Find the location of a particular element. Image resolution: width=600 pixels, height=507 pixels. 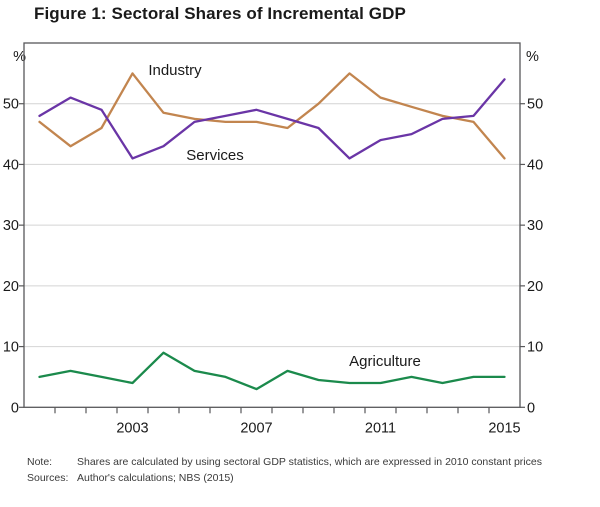

series-label-industry: Industry is located at coordinates (175, 70).